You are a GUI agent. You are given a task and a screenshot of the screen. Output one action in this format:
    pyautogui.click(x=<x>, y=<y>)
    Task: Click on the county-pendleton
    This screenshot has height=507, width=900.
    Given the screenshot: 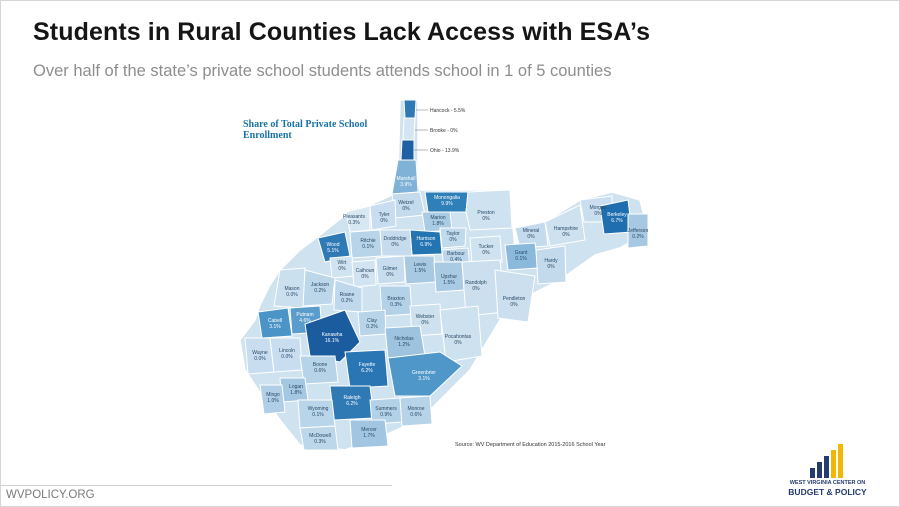 What is the action you would take?
    pyautogui.click(x=515, y=296)
    